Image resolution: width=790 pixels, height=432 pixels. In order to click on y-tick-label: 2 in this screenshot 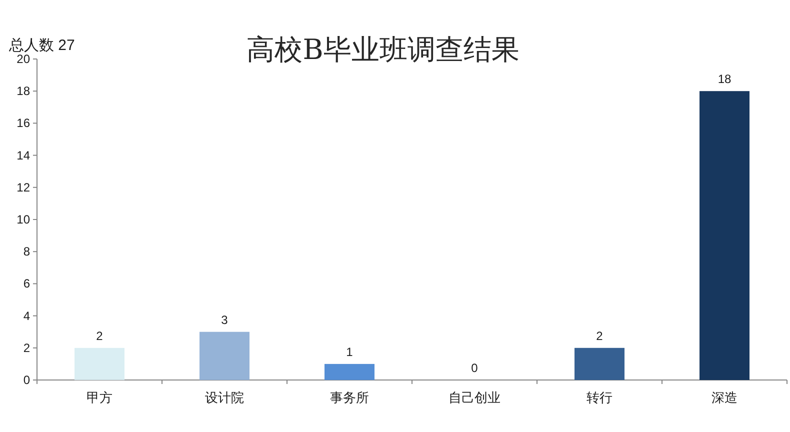, I will do `click(26, 347)`.